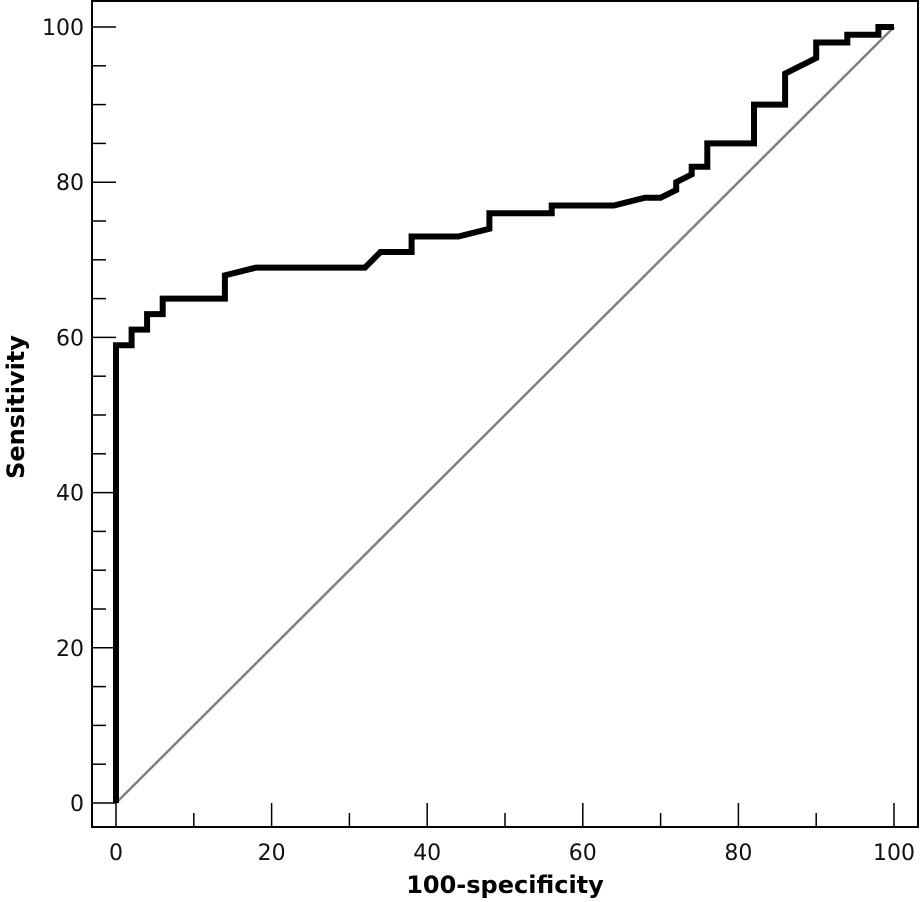 Image resolution: width=921 pixels, height=902 pixels. Describe the element at coordinates (738, 853) in the screenshot. I see `x-tick-label: 80` at that location.